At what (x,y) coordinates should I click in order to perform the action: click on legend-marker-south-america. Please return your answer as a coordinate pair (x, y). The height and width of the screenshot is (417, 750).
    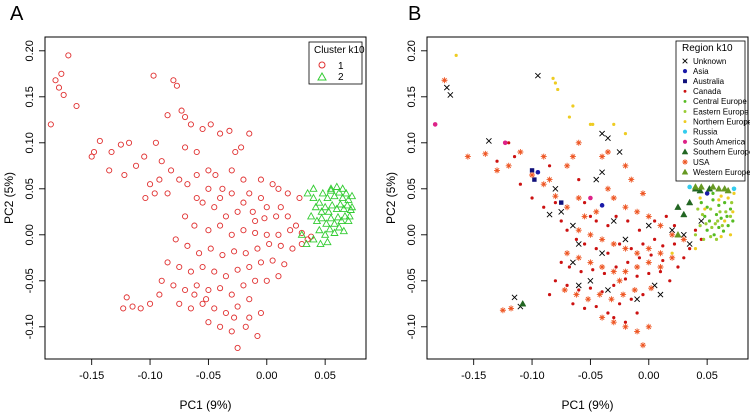
    Looking at the image, I should click on (685, 141).